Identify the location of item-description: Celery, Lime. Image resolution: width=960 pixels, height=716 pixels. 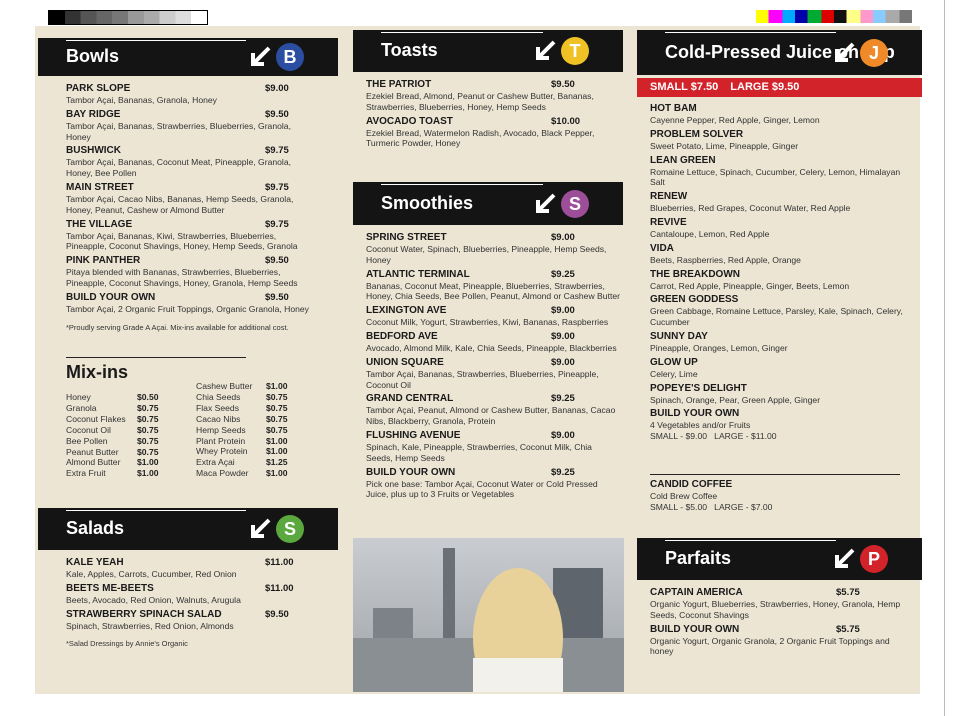
(674, 373).